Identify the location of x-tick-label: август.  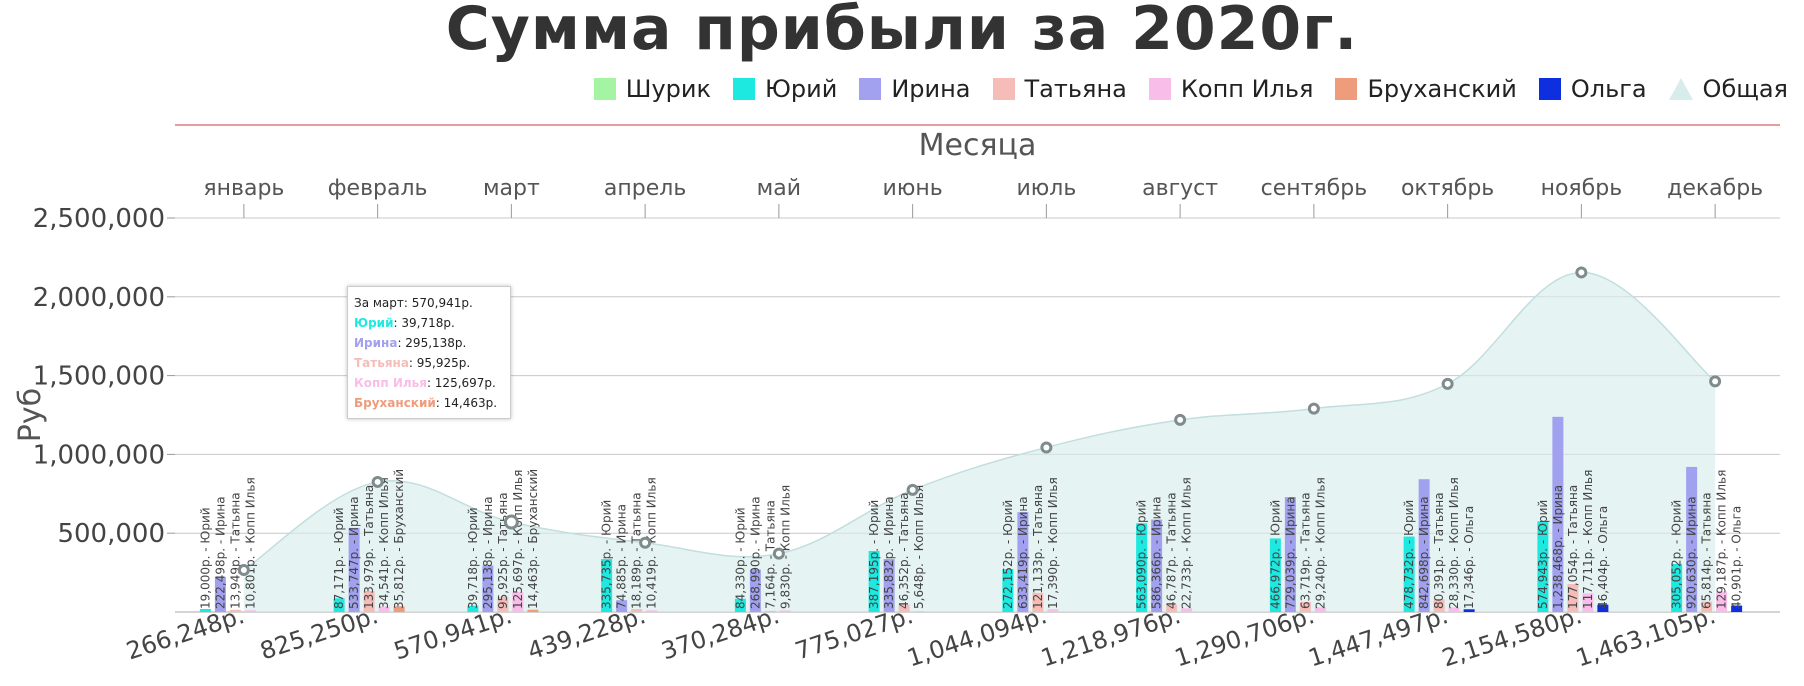
(1180, 188).